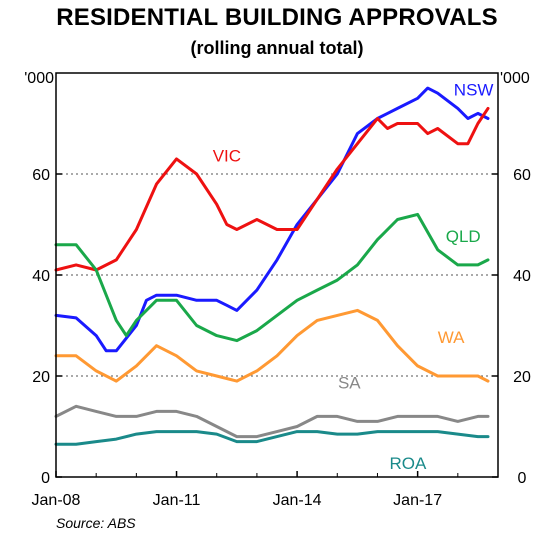  I want to click on y-tick-label-right: 0, so click(522, 478).